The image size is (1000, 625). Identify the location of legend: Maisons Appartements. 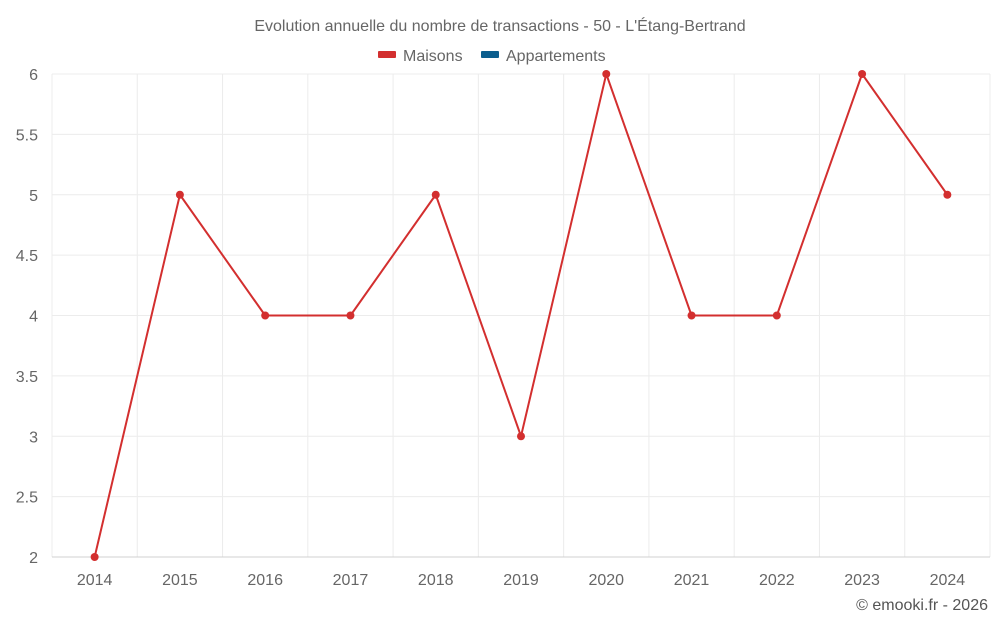
(492, 56).